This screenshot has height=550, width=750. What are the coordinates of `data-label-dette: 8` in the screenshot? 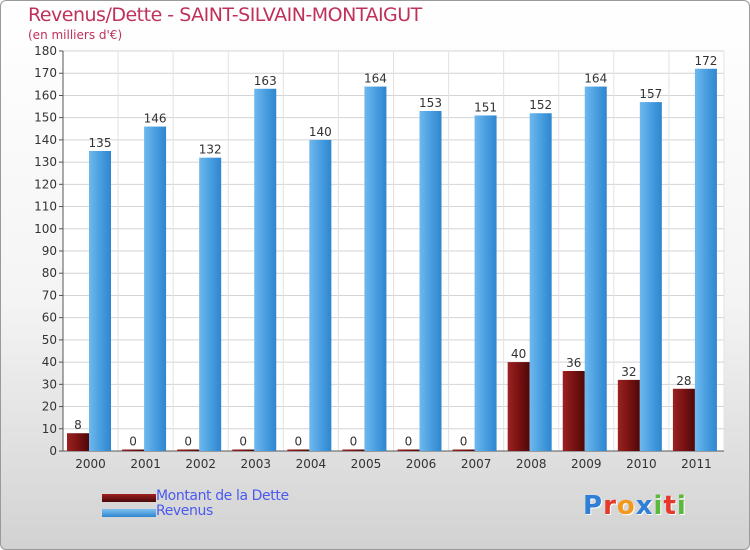 It's located at (78, 425).